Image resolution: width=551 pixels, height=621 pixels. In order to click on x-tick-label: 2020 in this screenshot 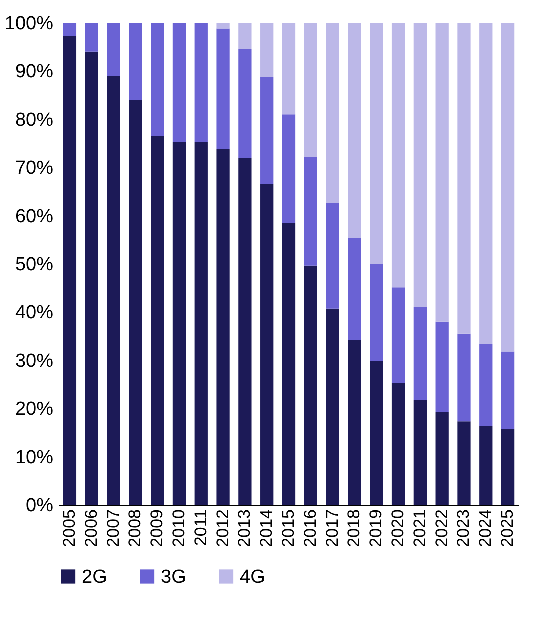, I will do `click(398, 529)`.